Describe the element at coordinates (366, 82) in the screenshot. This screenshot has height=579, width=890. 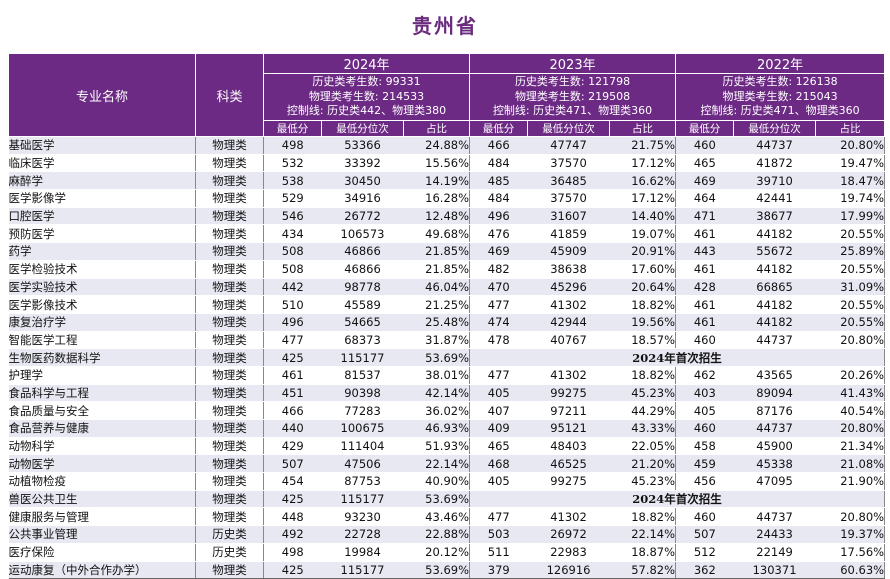
I see `history-candidates: 历史类考生数: 99331` at that location.